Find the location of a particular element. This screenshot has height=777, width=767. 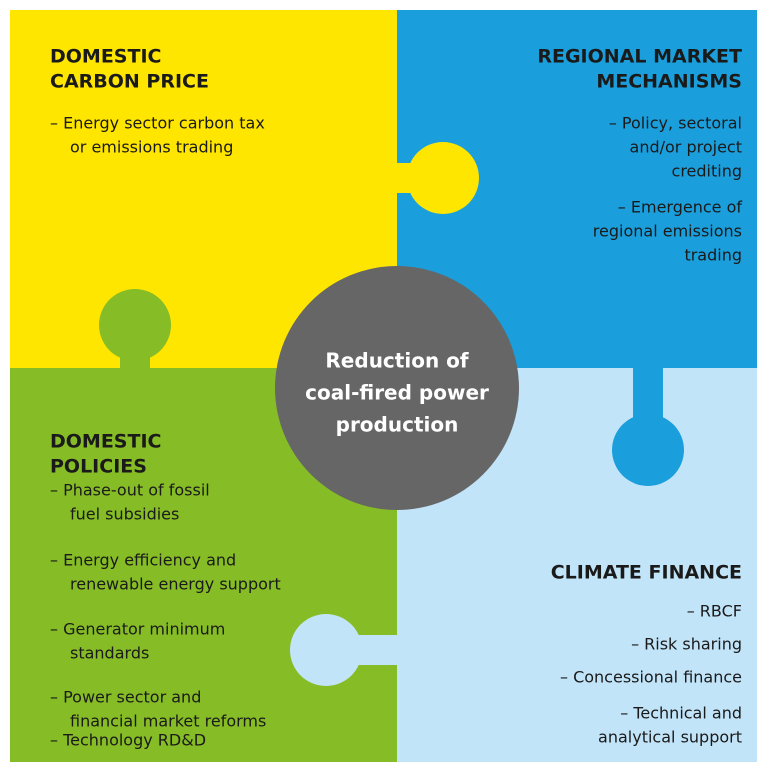

bullet-item: and/or project is located at coordinates (686, 147).